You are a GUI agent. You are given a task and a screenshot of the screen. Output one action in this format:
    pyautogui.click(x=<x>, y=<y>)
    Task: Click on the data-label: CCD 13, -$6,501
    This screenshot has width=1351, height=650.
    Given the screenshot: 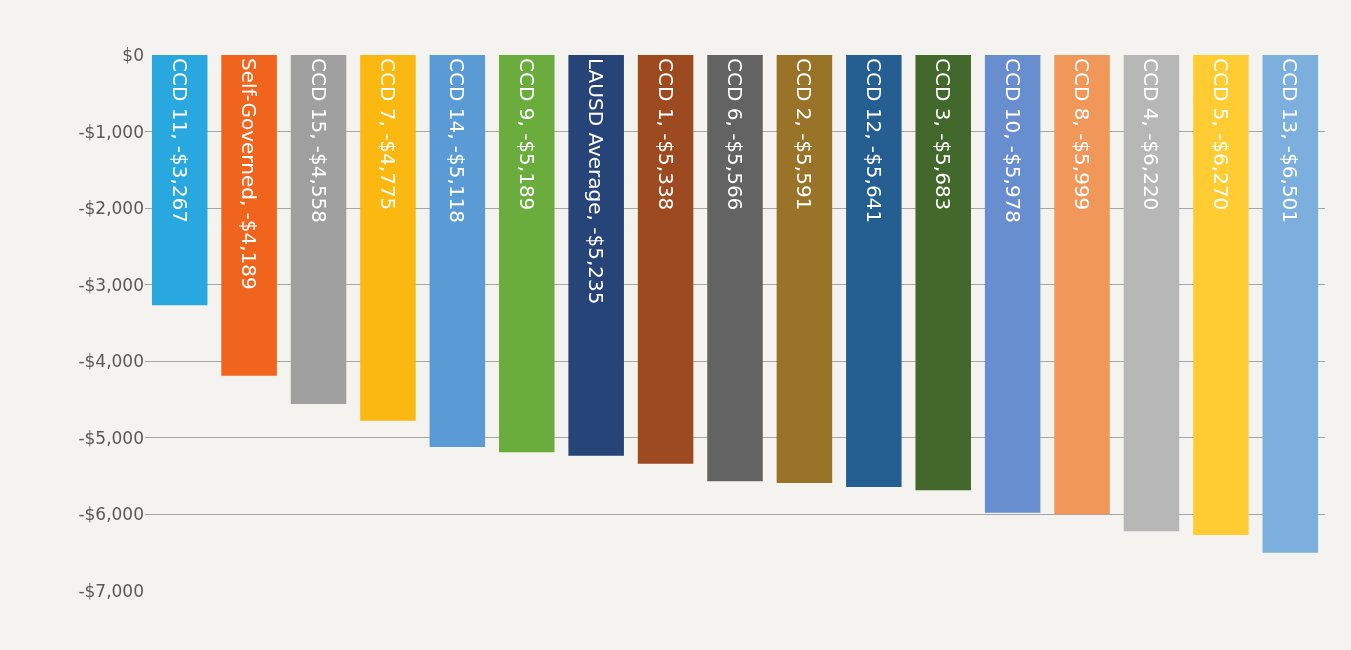 What is the action you would take?
    pyautogui.click(x=1290, y=141)
    